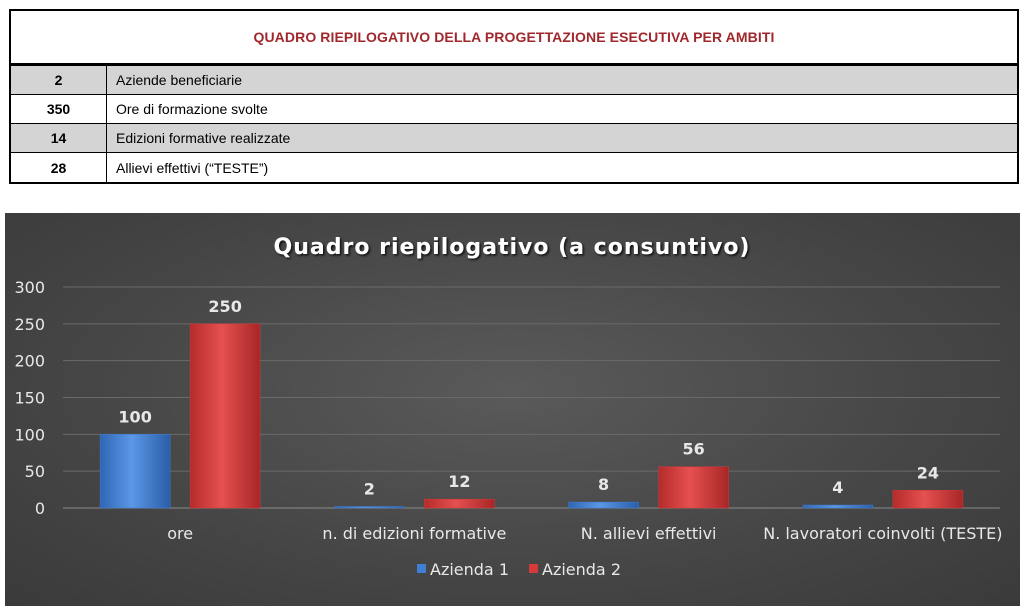 This screenshot has height=611, width=1024. What do you see at coordinates (59, 138) in the screenshot?
I see `row-value: 14` at bounding box center [59, 138].